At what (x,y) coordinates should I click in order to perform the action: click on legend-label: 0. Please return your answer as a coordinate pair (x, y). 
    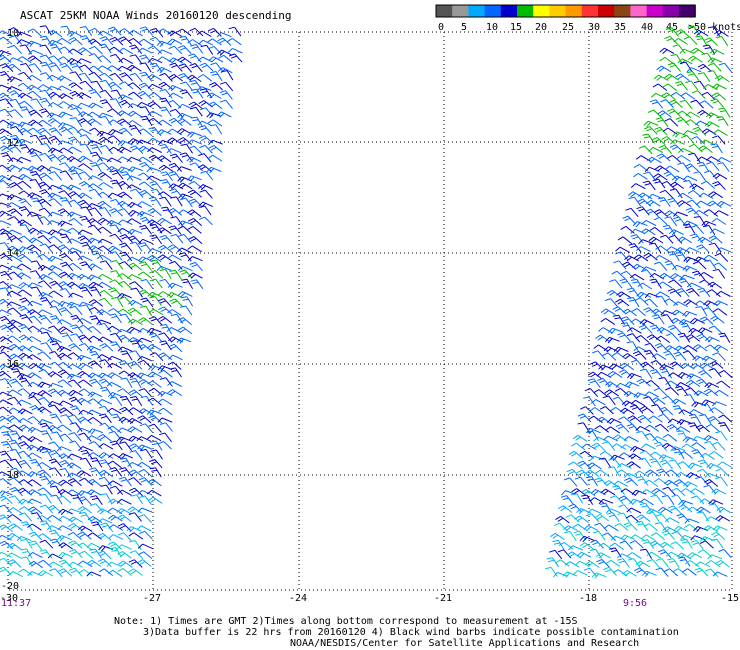
    Looking at the image, I should click on (441, 27).